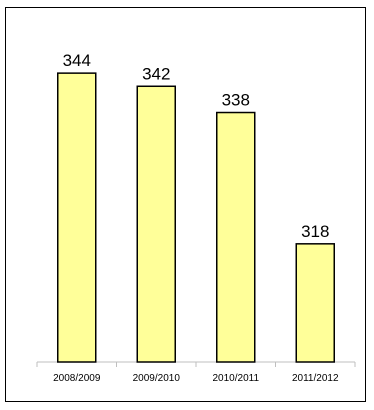  What do you see at coordinates (236, 100) in the screenshot?
I see `data-label: 338` at bounding box center [236, 100].